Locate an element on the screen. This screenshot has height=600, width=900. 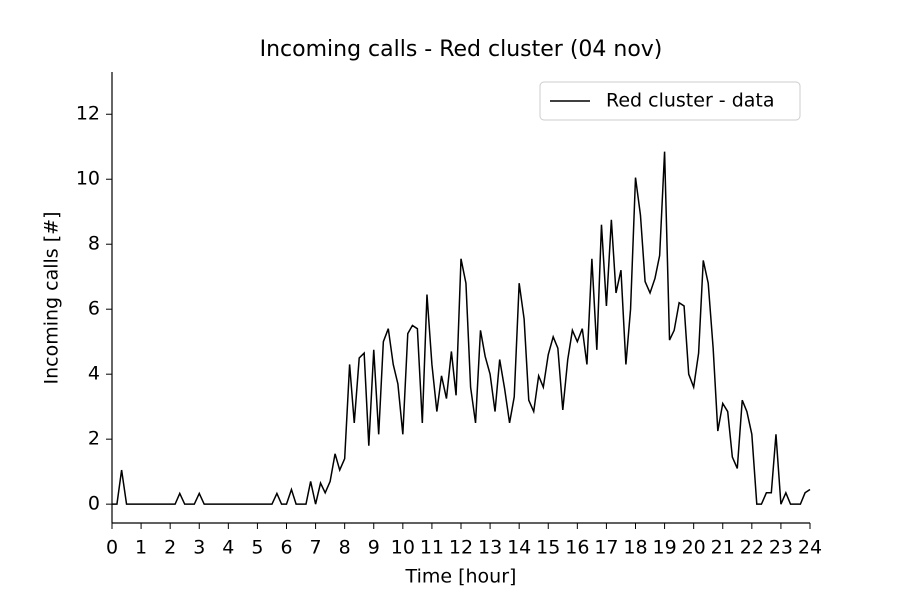
x-tick-label: 21 is located at coordinates (723, 548).